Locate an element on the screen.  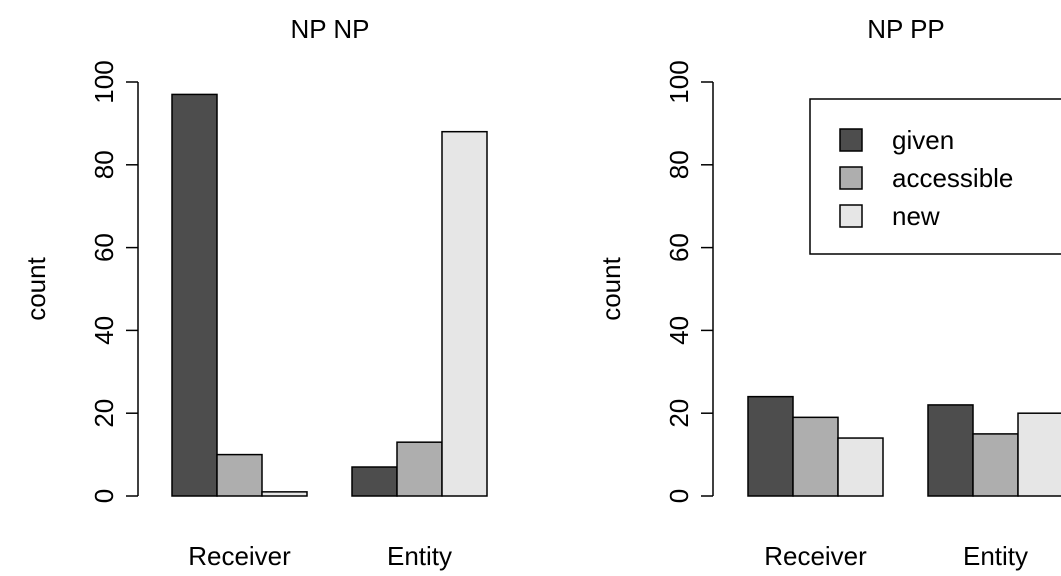
chart-title: NP NP is located at coordinates (330, 29).